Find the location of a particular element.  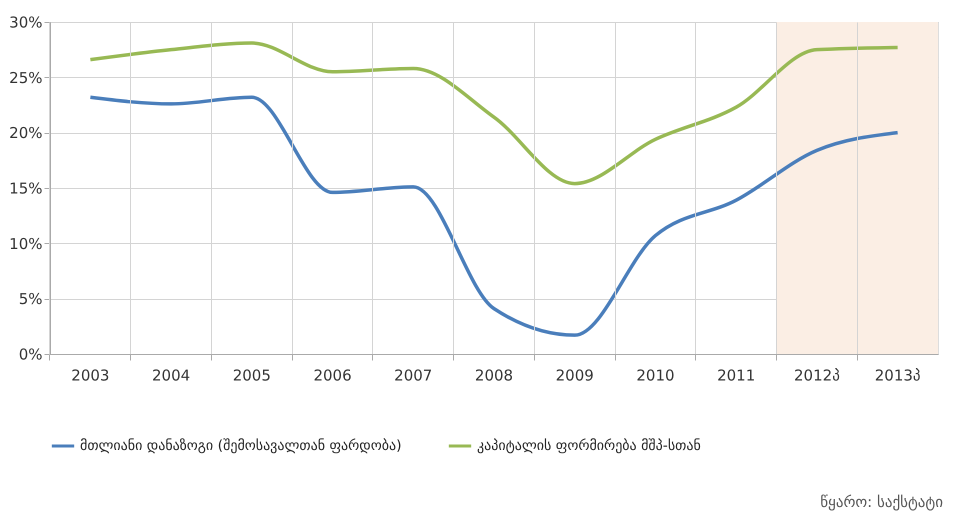

x-tick-label: 2003 is located at coordinates (90, 375).